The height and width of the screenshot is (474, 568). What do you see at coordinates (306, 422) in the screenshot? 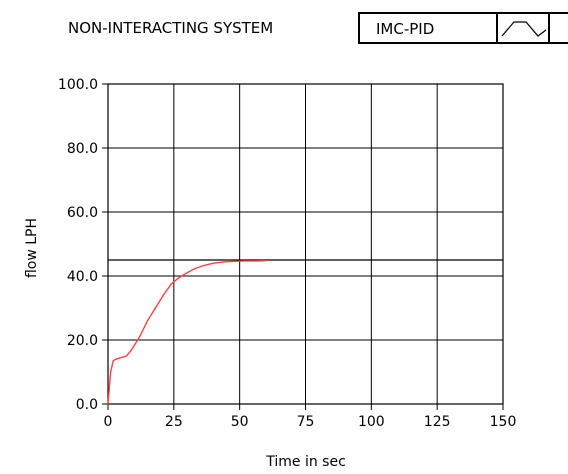
I see `x-tick-label: 75` at bounding box center [306, 422].